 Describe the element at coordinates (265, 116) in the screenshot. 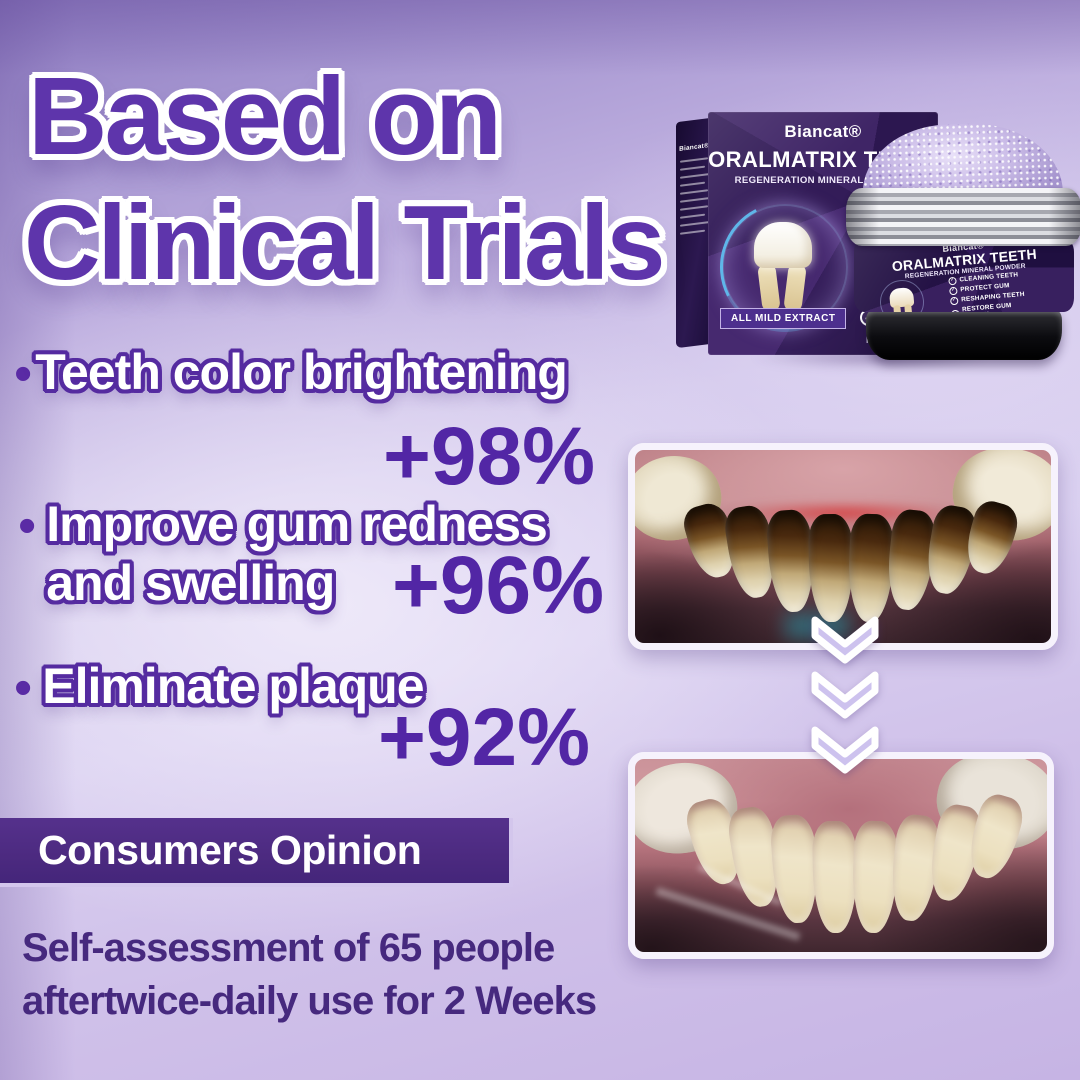

I see `headline-line1: Based on` at that location.